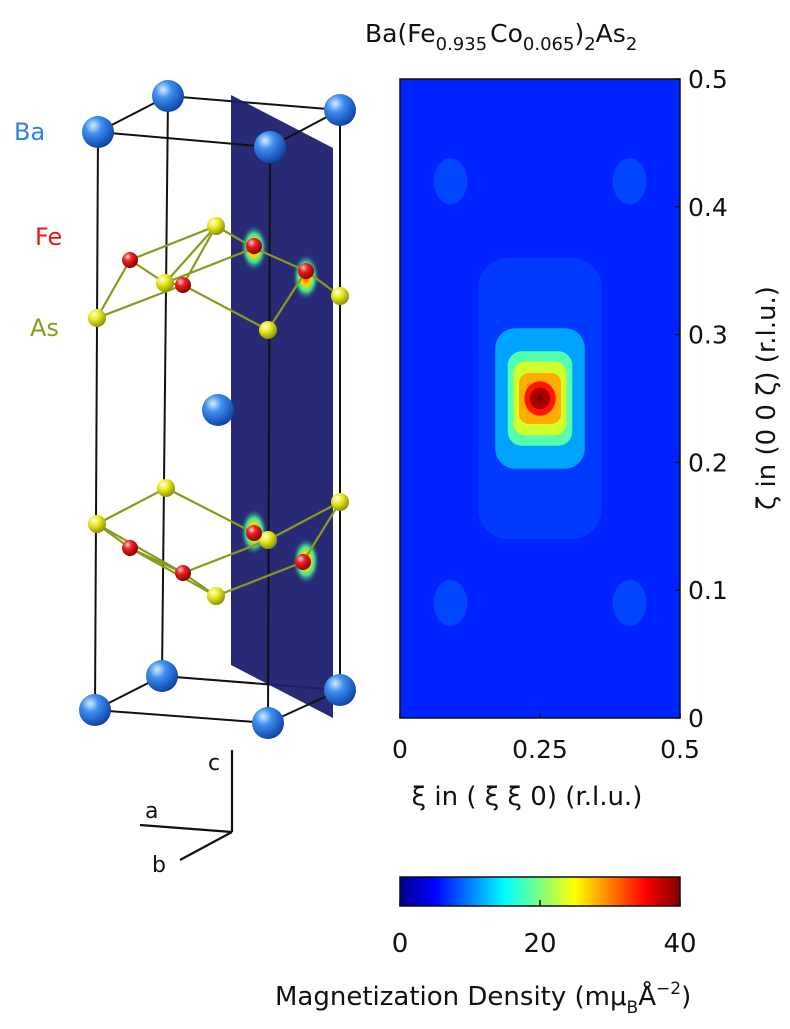 The height and width of the screenshot is (1029, 790). What do you see at coordinates (527, 797) in the screenshot?
I see `x-axis-label: ξ in ( ξ ξ 0) (r.l.u.)` at bounding box center [527, 797].